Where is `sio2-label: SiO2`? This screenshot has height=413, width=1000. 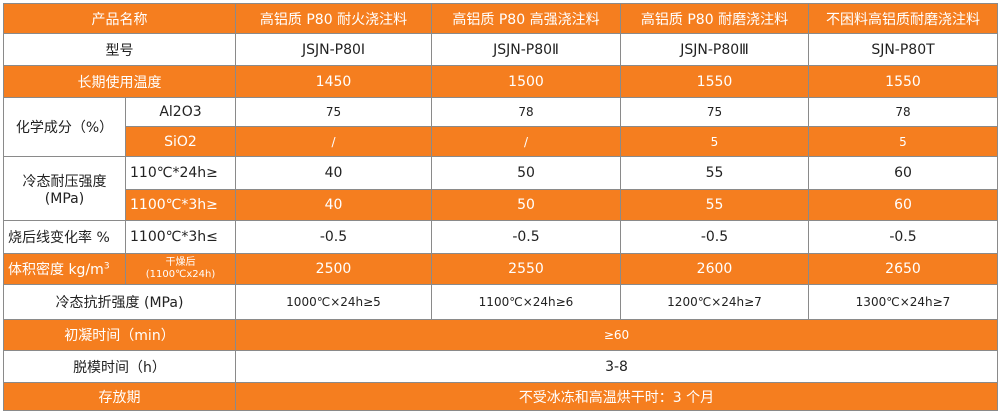
sio2-label: SiO2 is located at coordinates (180, 141).